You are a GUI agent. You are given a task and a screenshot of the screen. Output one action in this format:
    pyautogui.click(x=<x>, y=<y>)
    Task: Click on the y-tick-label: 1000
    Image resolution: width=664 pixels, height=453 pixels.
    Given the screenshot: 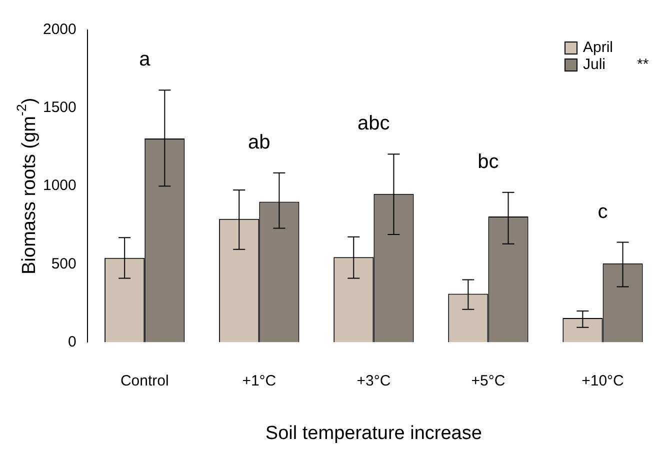 What is the action you would take?
    pyautogui.click(x=59, y=185)
    